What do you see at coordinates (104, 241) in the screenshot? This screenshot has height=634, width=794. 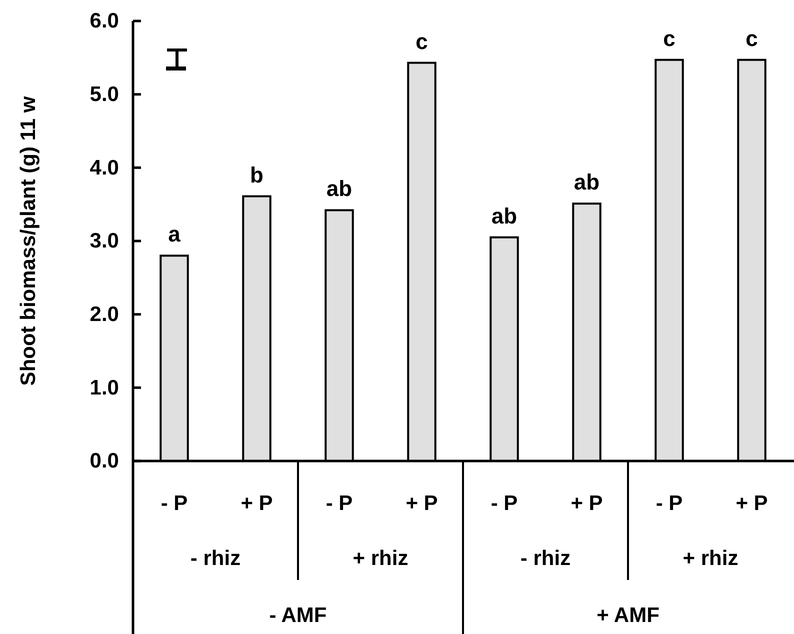 I see `y-tick-label: 3.0` at bounding box center [104, 241].